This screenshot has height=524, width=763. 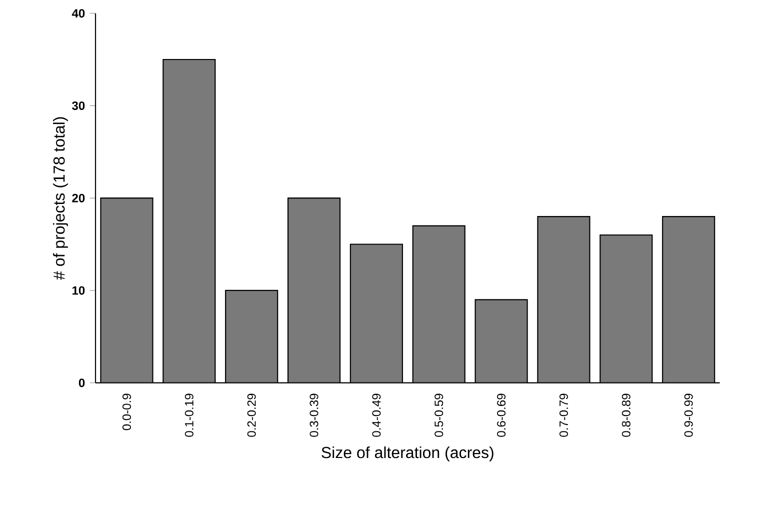 What do you see at coordinates (439, 415) in the screenshot?
I see `x-tick-label: 0.5-0.59` at bounding box center [439, 415].